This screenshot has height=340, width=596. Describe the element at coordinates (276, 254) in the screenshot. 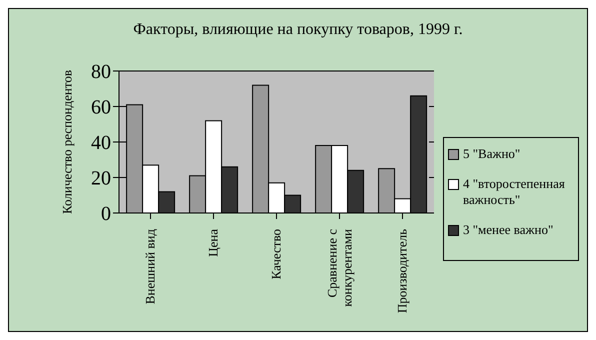

I see `x-tick-label: Качество` at that location.